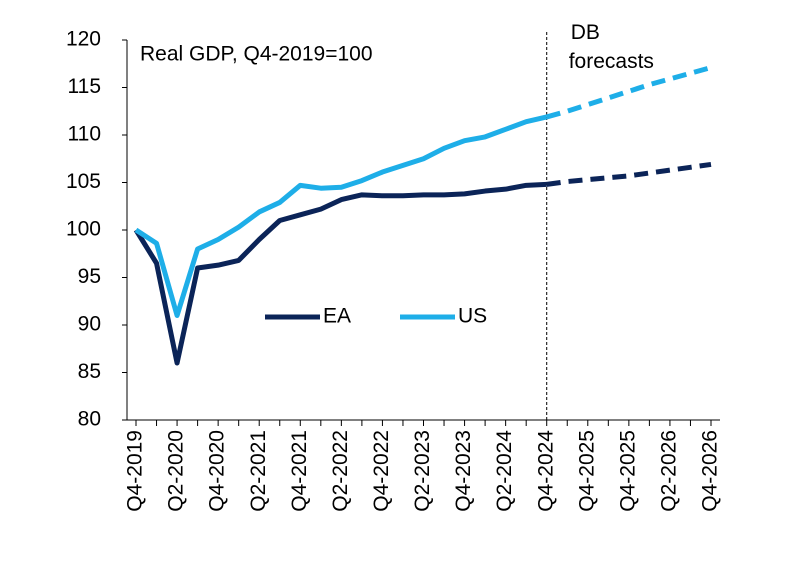  I want to click on x-tick-label: Q2-2021, so click(258, 471).